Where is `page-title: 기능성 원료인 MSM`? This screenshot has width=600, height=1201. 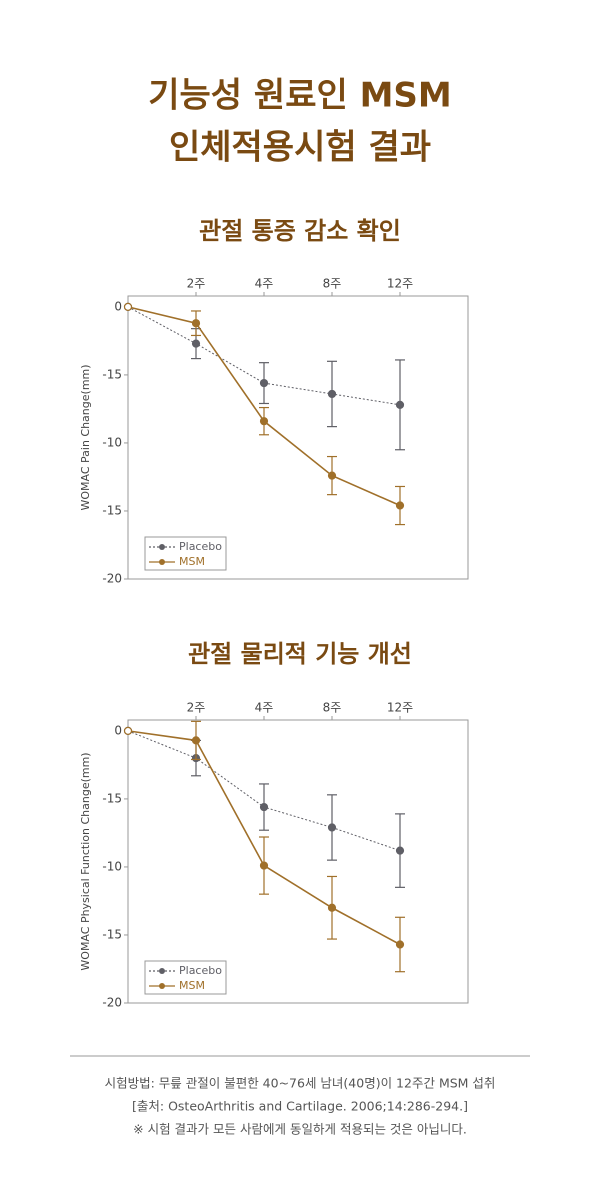 page-title: 기능성 원료인 MSM is located at coordinates (300, 96).